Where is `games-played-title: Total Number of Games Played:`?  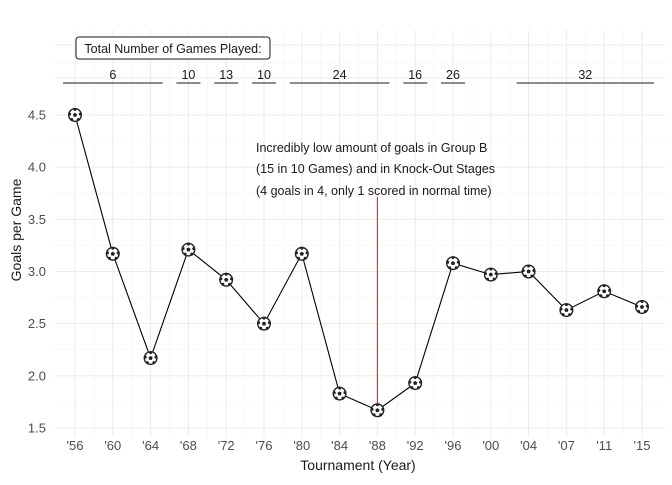
games-played-title: Total Number of Games Played: is located at coordinates (172, 49).